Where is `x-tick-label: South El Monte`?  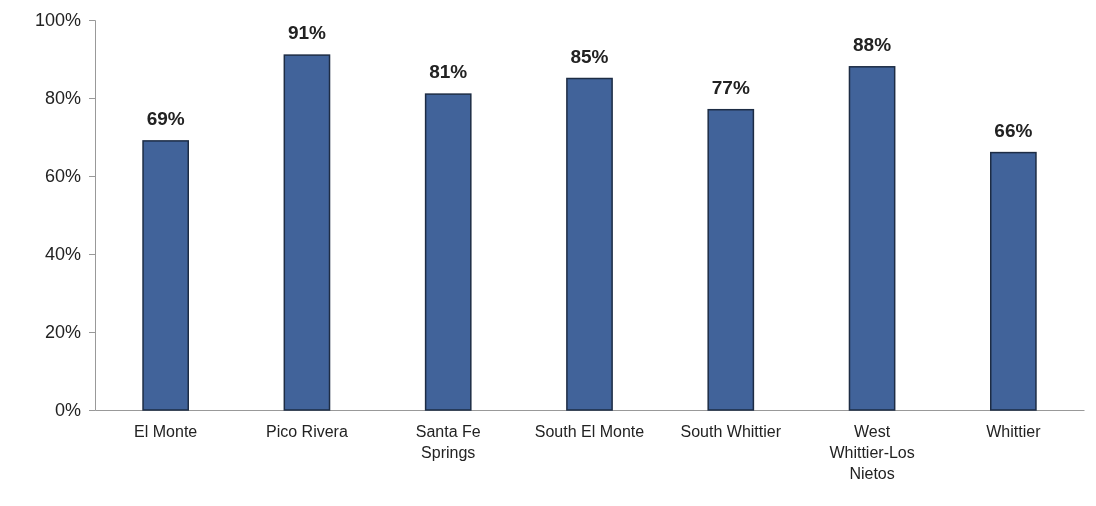 x-tick-label: South El Monte is located at coordinates (589, 432).